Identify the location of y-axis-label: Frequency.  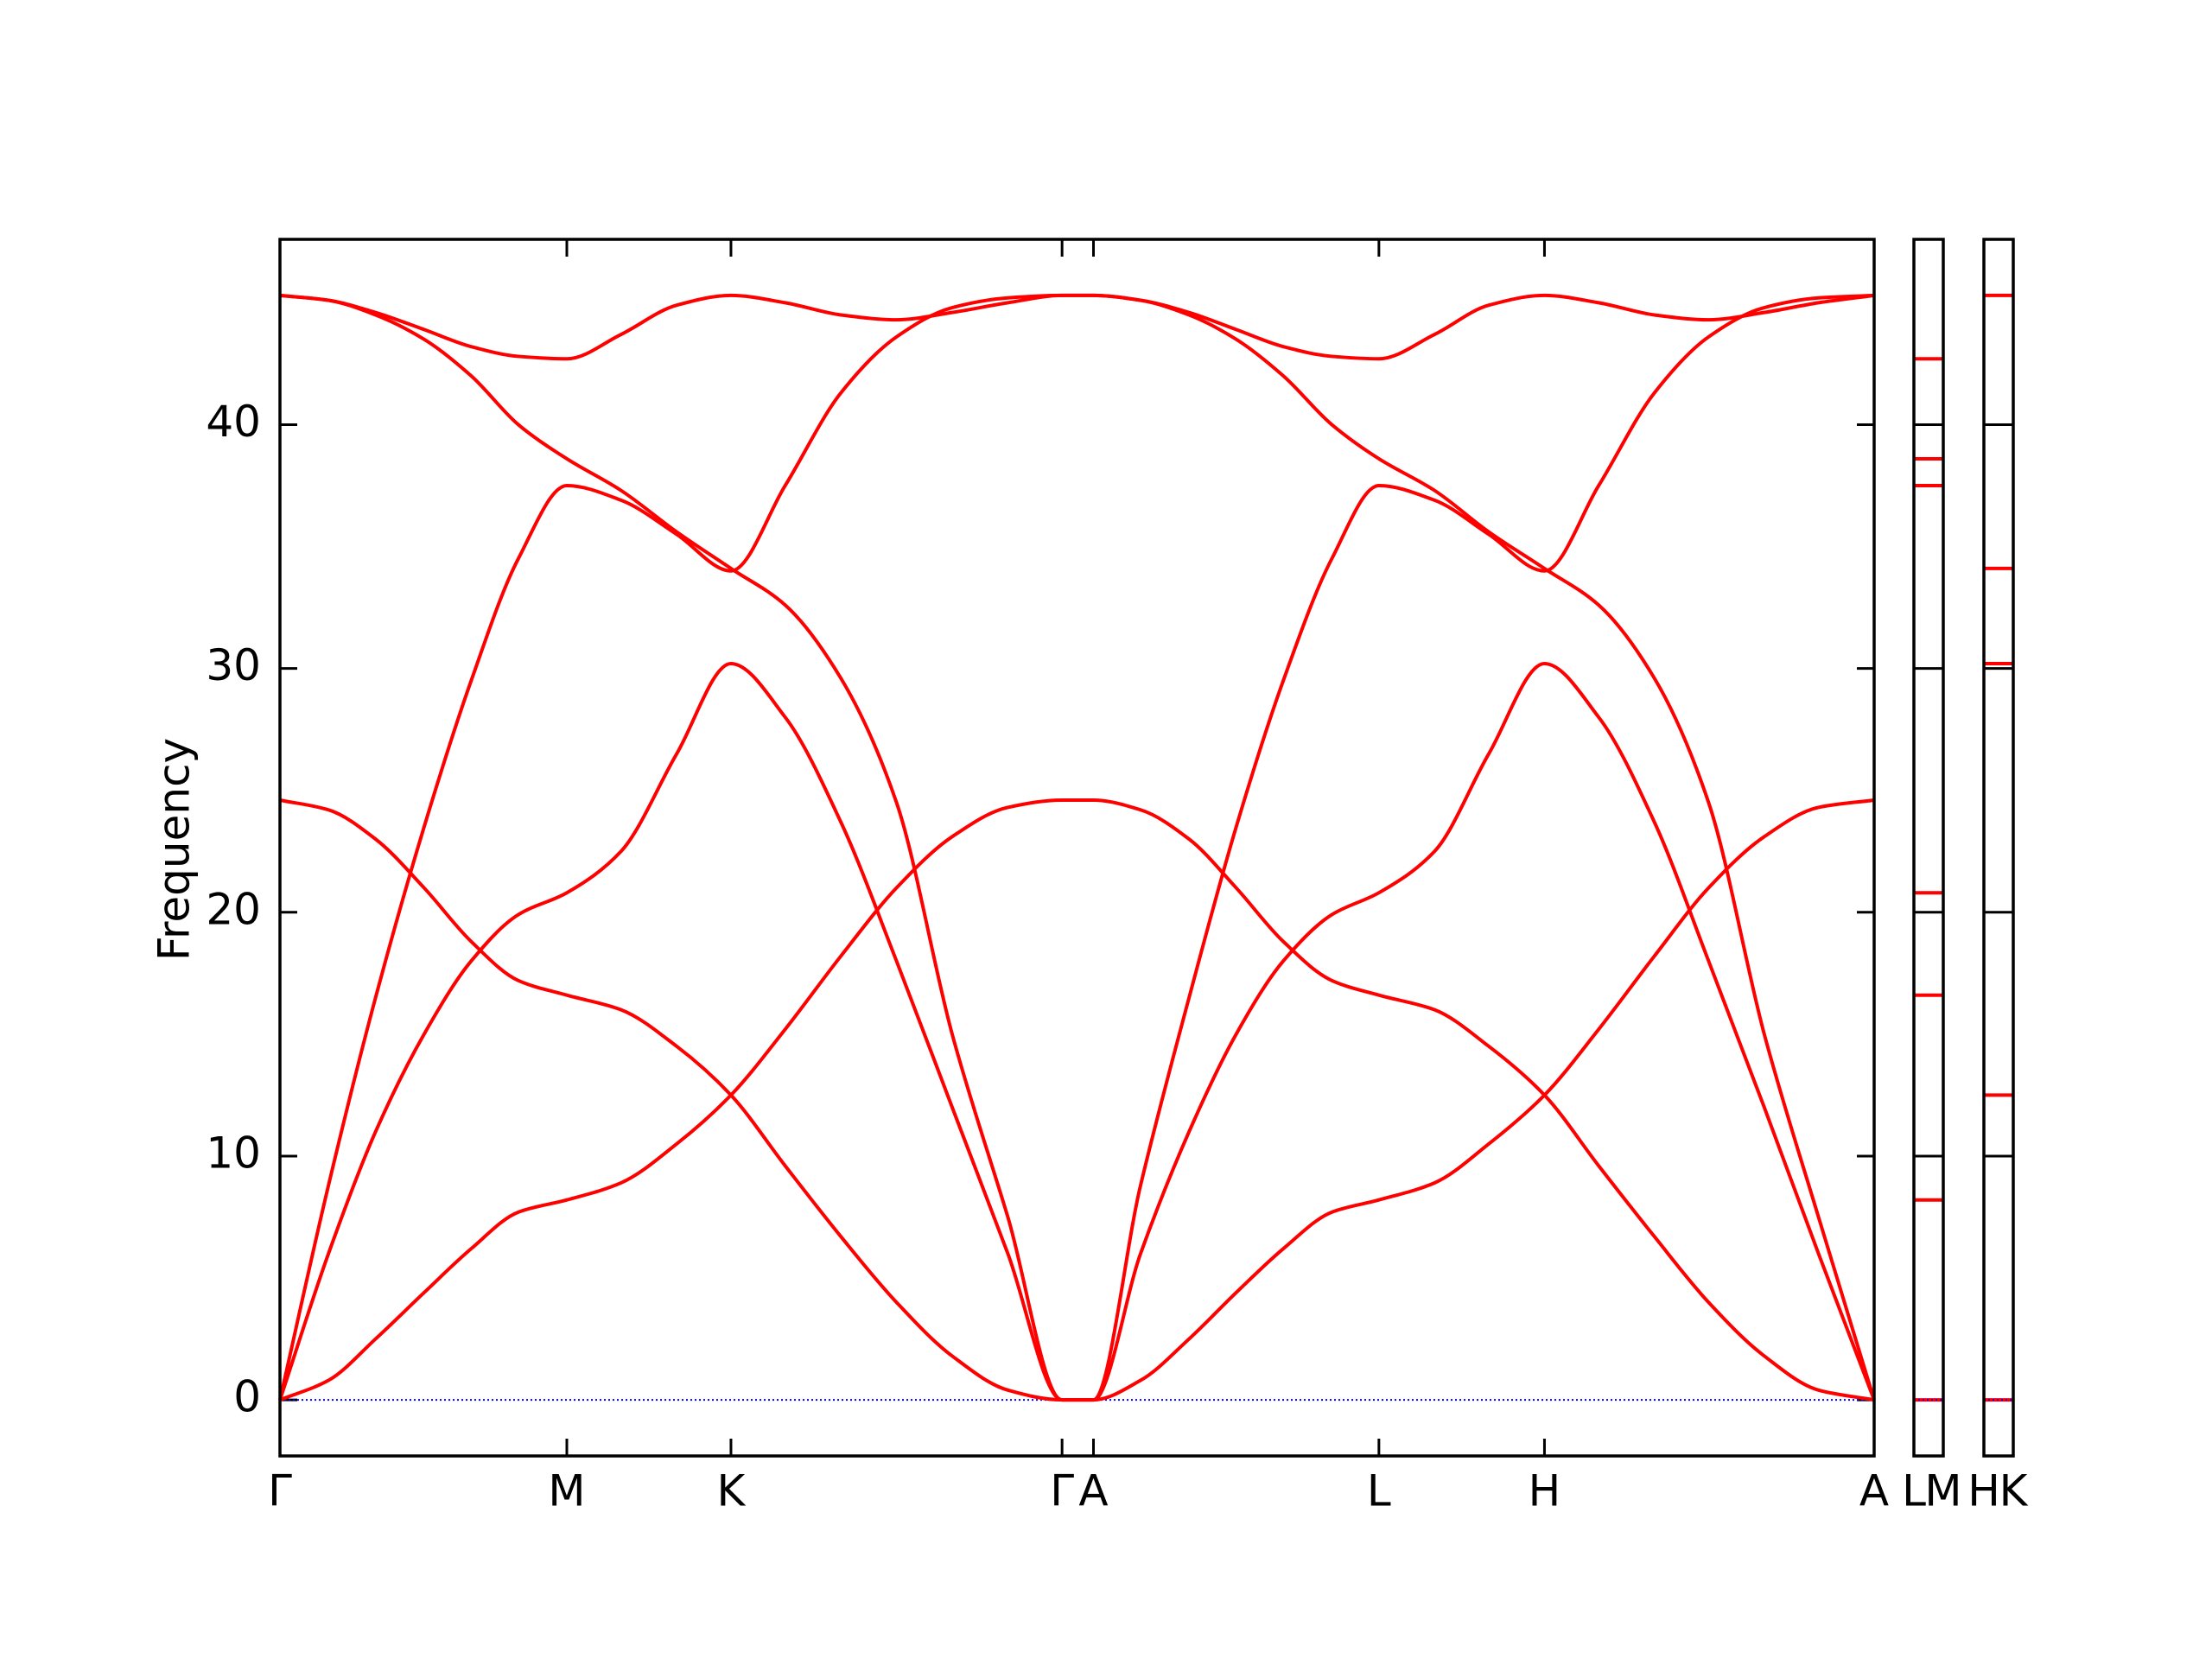
(174, 849).